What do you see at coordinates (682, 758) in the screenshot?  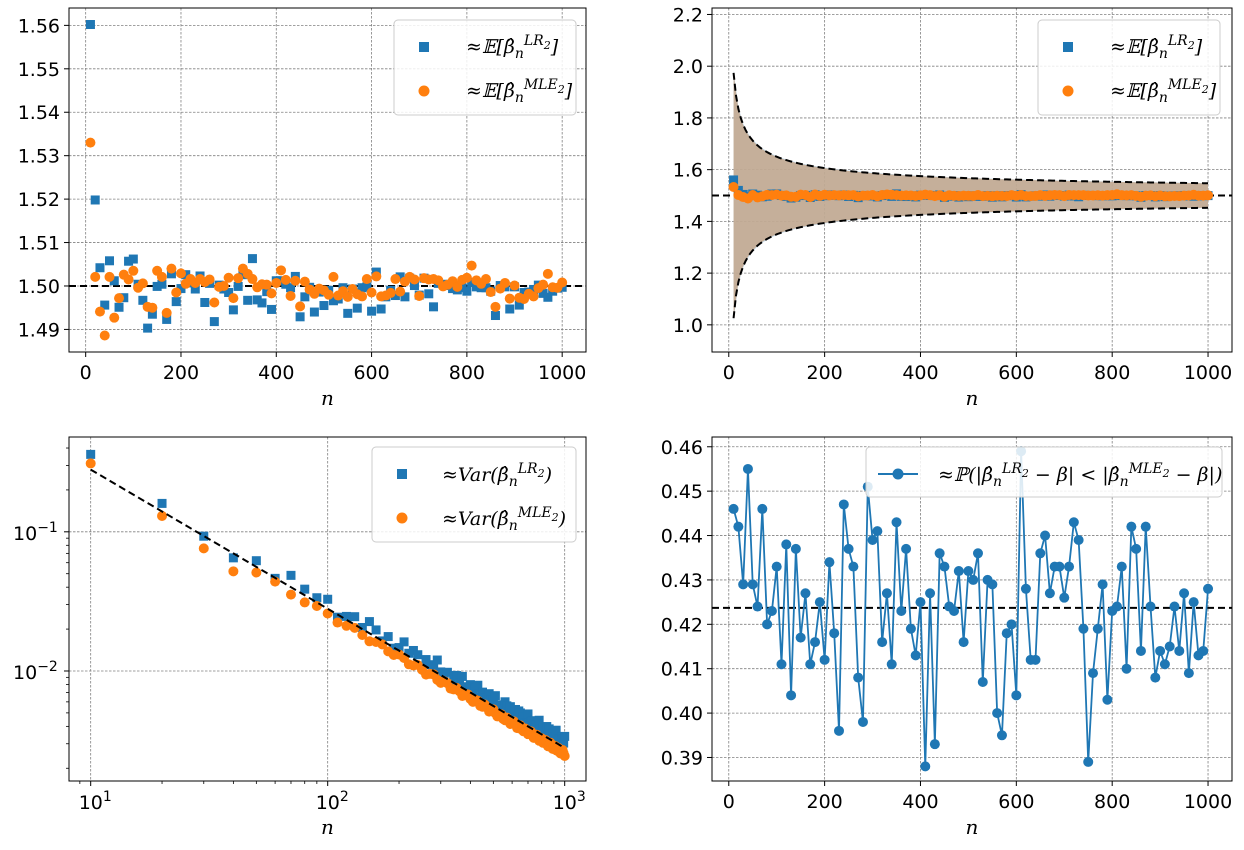 I see `y-tick-label: 0.39` at bounding box center [682, 758].